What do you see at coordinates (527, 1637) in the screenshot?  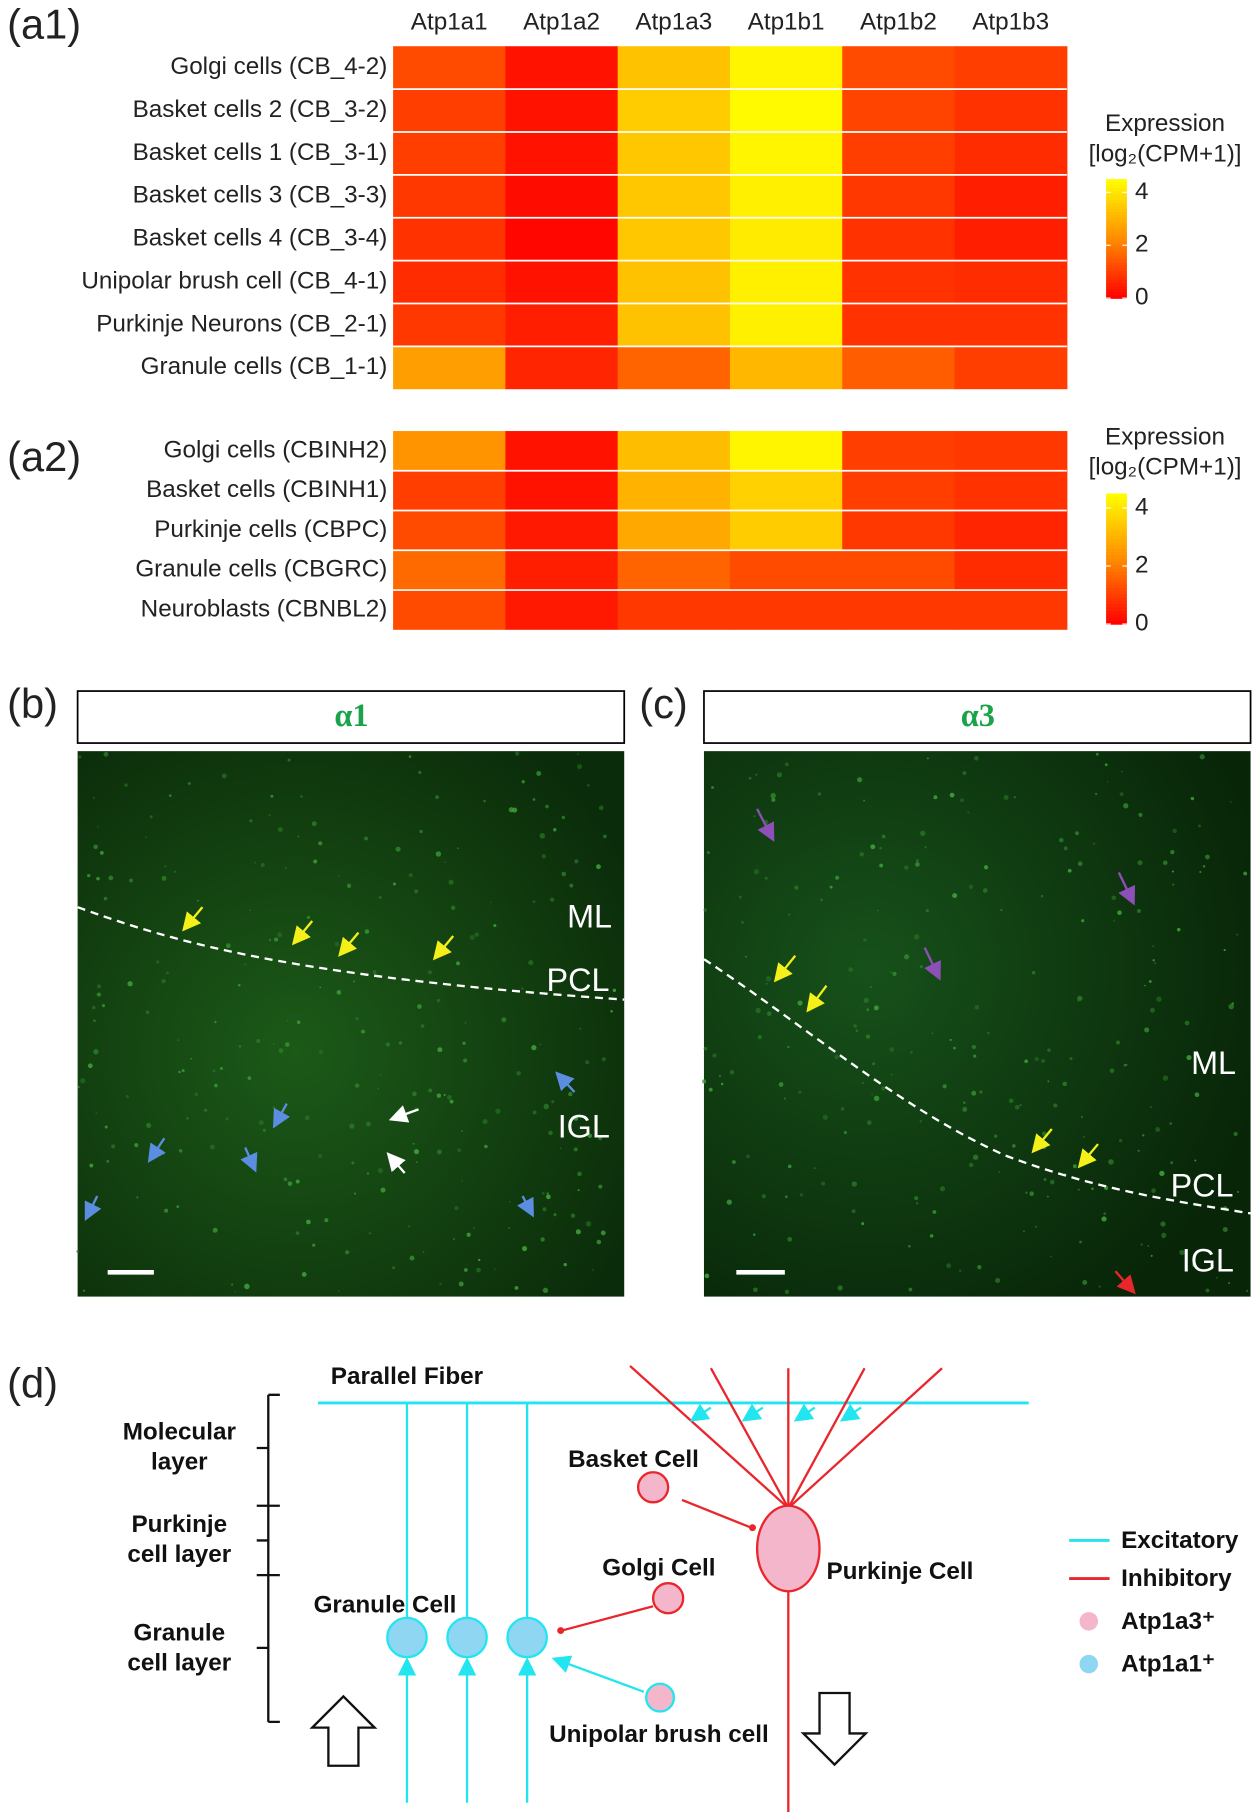 I see `granule-soma` at bounding box center [527, 1637].